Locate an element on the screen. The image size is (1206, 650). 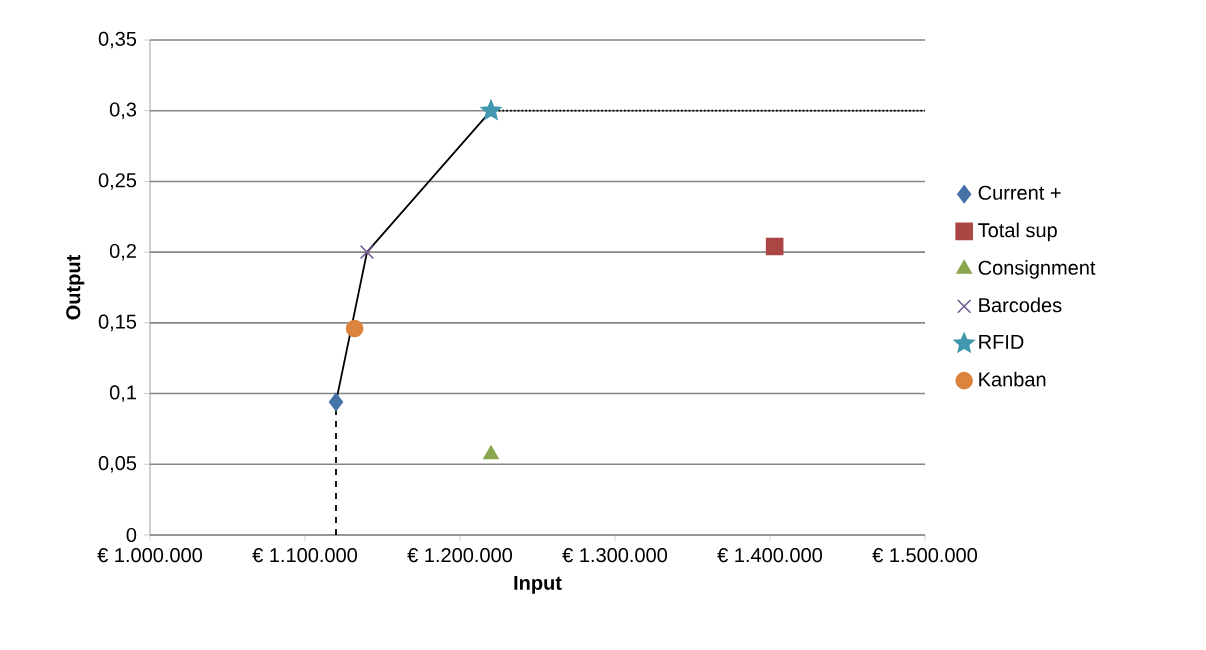
x-tick-label: € 1.200.000 is located at coordinates (460, 555).